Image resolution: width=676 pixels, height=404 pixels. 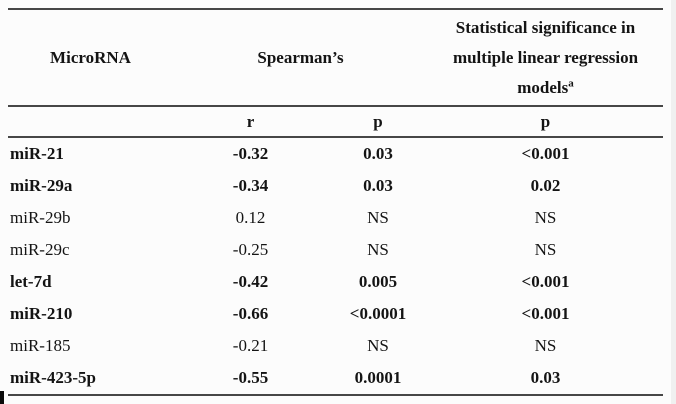 I want to click on table-row: miR-210 -0.66 <0.0001 <0.001, so click(x=335, y=314).